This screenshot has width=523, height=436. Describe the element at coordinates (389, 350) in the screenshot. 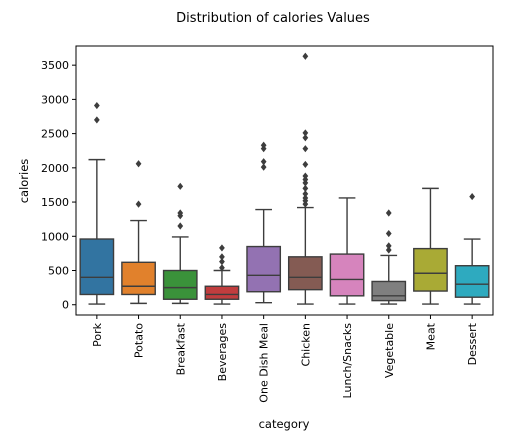

I see `x-tick-label: Vegetable` at that location.